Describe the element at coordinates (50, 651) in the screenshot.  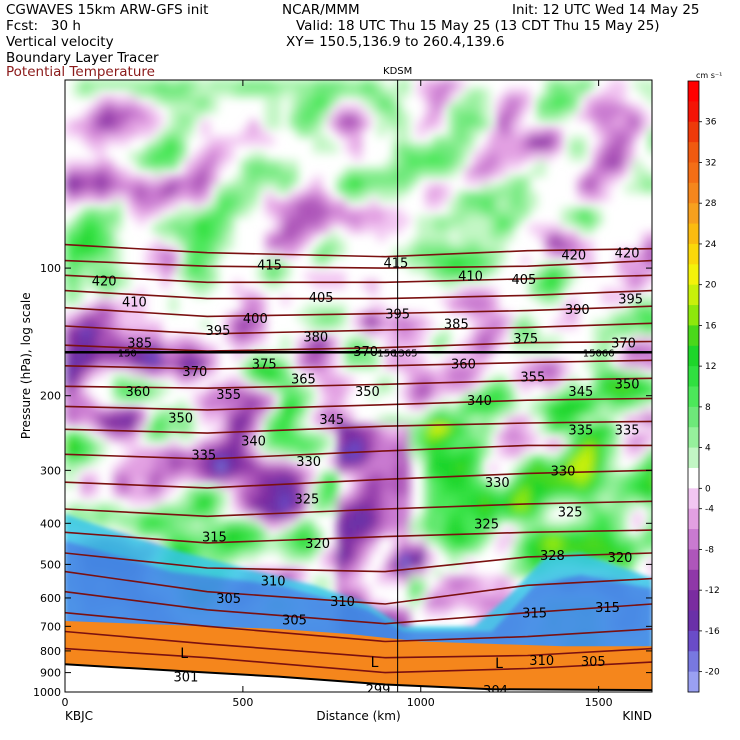
I see `y-tick-label: 800` at that location.